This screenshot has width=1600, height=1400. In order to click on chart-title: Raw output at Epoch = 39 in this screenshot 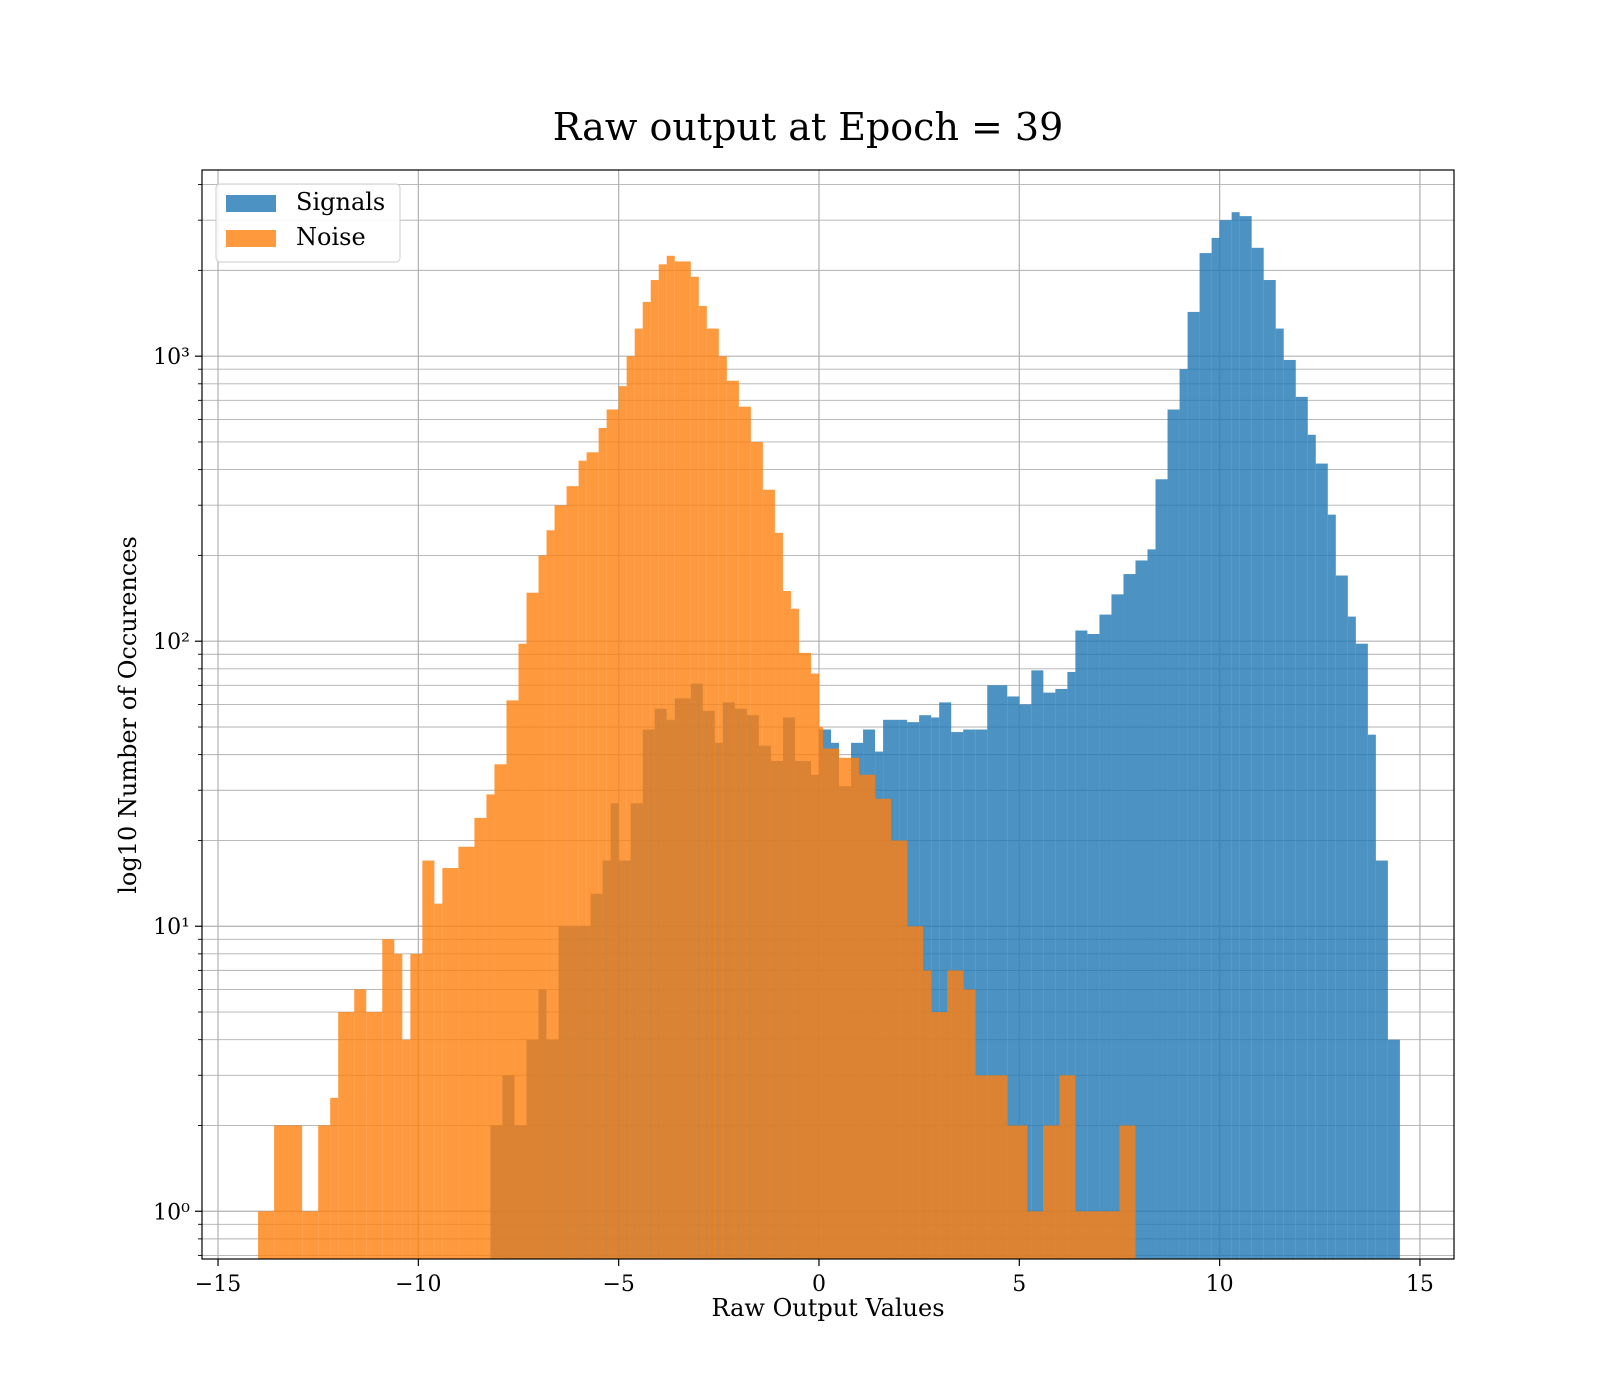, I will do `click(808, 127)`.